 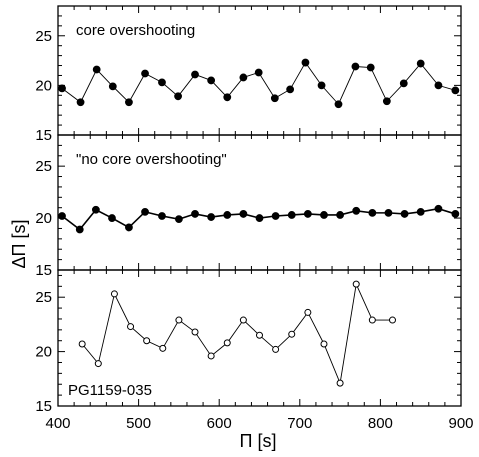 I want to click on x-axis-title: Π [s], so click(x=257, y=441).